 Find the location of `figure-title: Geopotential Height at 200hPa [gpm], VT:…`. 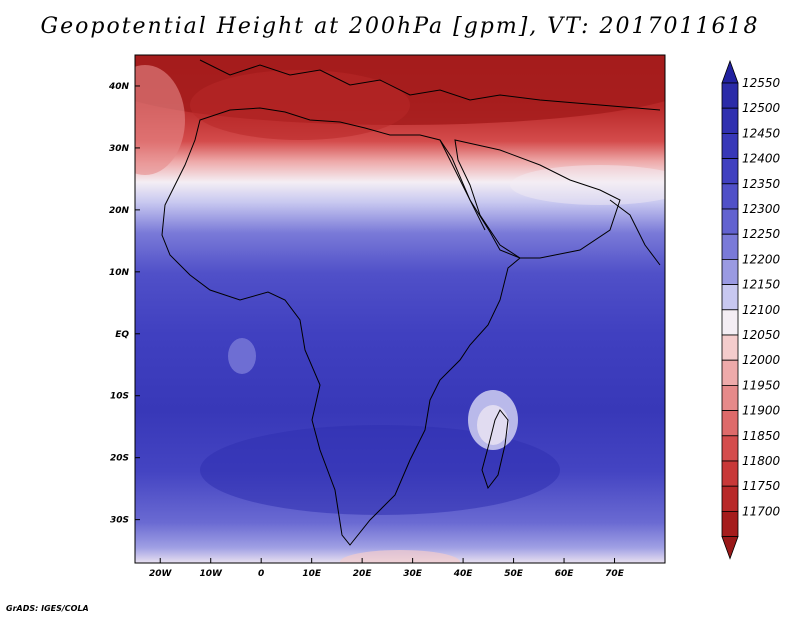

figure-title: Geopotential Height at 200hPa [gpm], VT:… is located at coordinates (400, 26).